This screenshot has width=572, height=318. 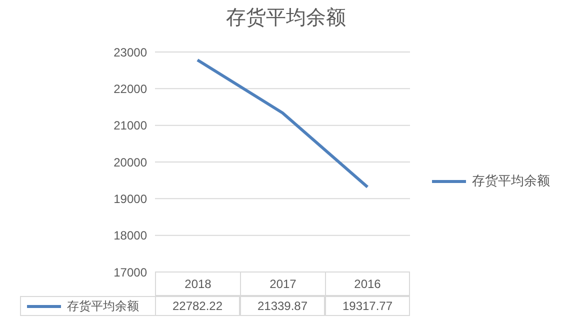 I want to click on y-tick-label: 21000, so click(x=131, y=125).